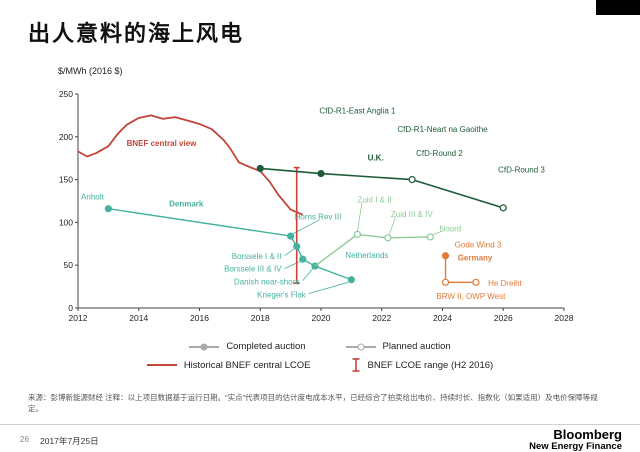  What do you see at coordinates (366, 255) in the screenshot?
I see `chart-annotation: Netherlands` at bounding box center [366, 255].